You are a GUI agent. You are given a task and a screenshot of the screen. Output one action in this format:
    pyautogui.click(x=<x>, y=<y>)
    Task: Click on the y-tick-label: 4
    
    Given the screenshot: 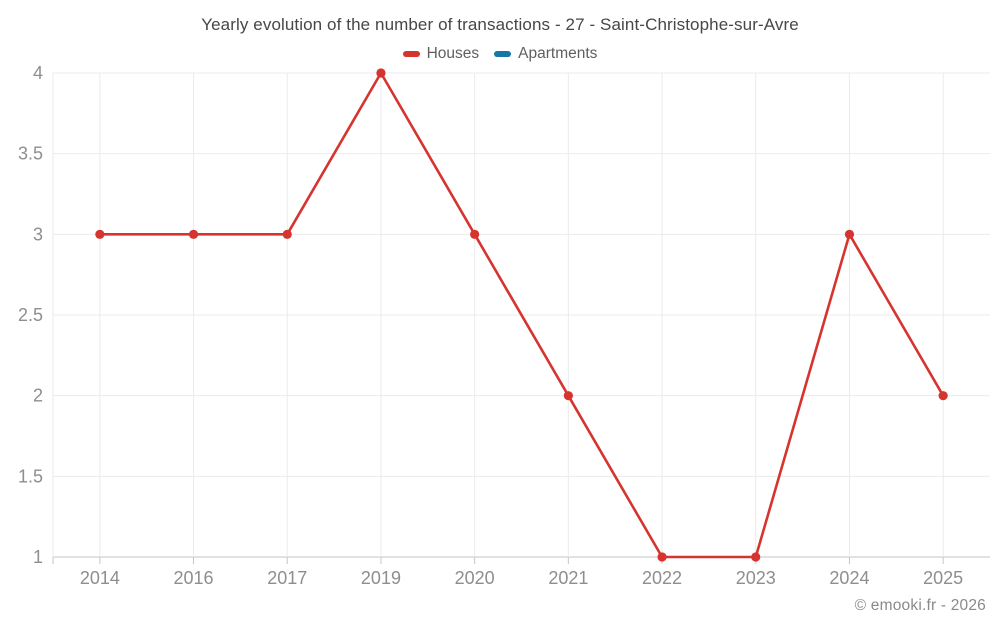 What is the action you would take?
    pyautogui.click(x=38, y=73)
    